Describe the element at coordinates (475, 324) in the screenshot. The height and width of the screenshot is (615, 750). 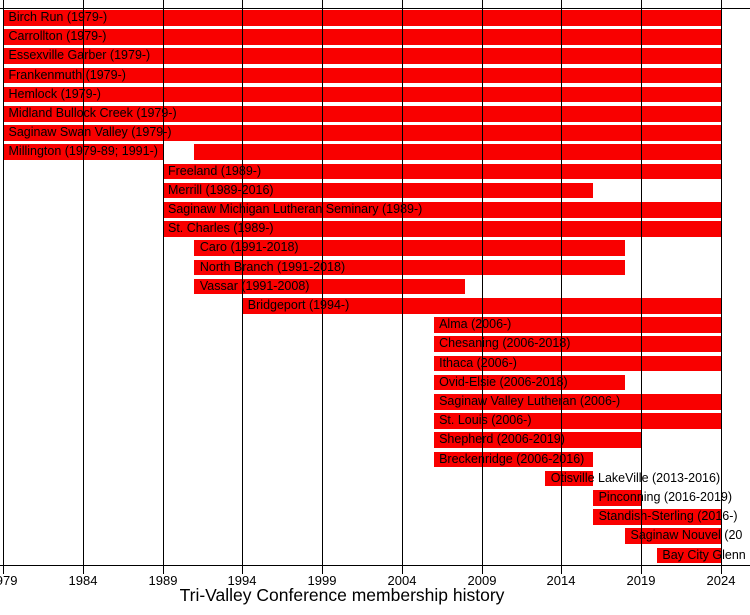
I see `timeline-bar-label: Alma (2006-)` at that location.